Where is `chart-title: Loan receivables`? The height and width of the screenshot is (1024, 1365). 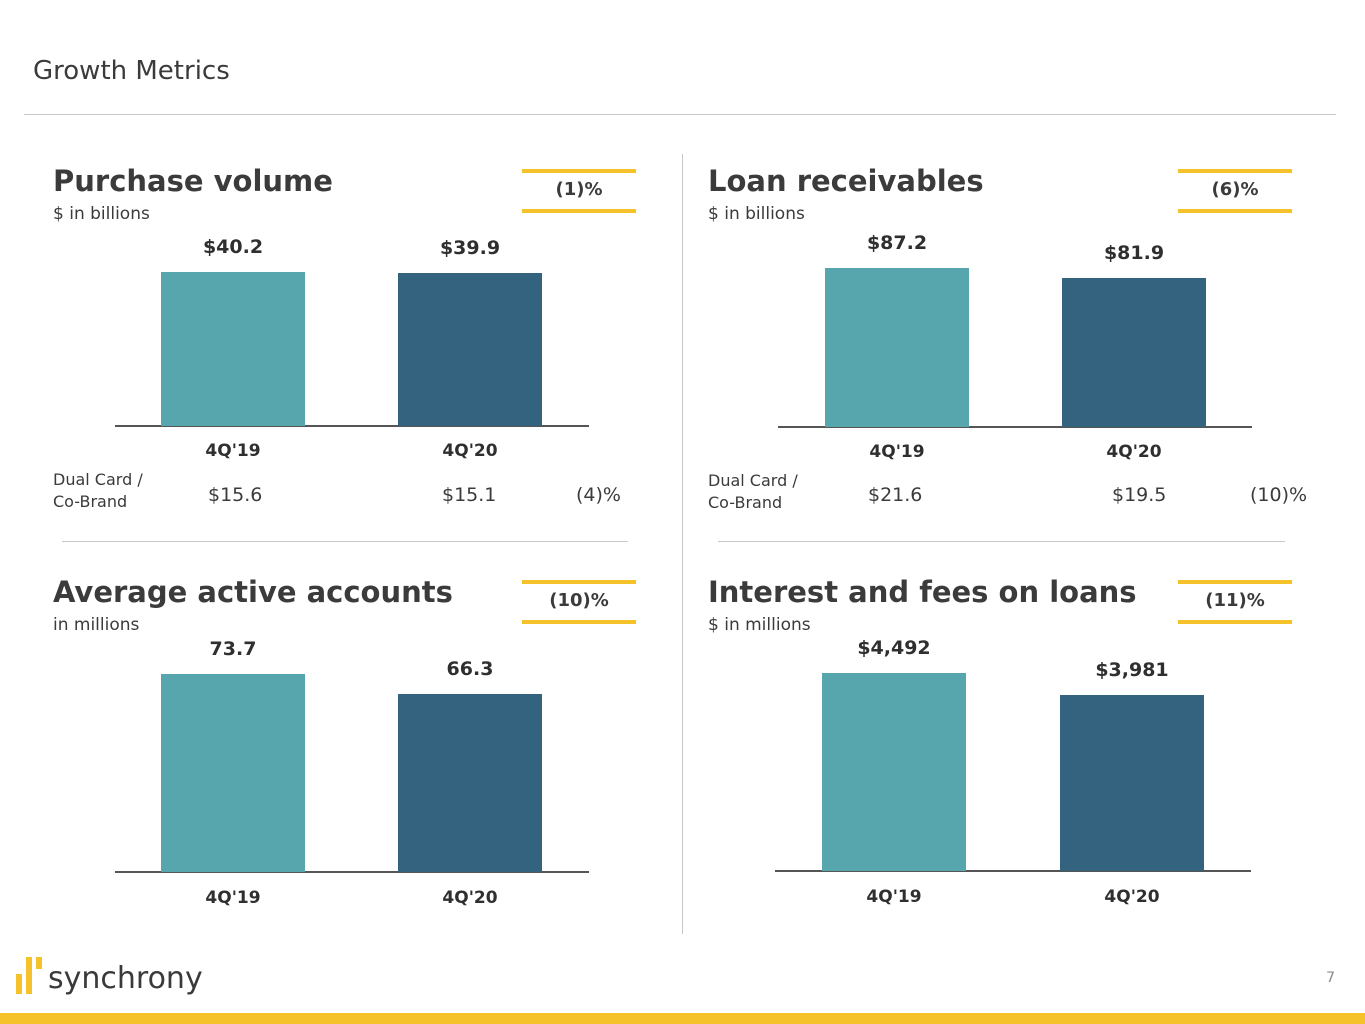
chart-title: Loan receivables is located at coordinates (846, 181).